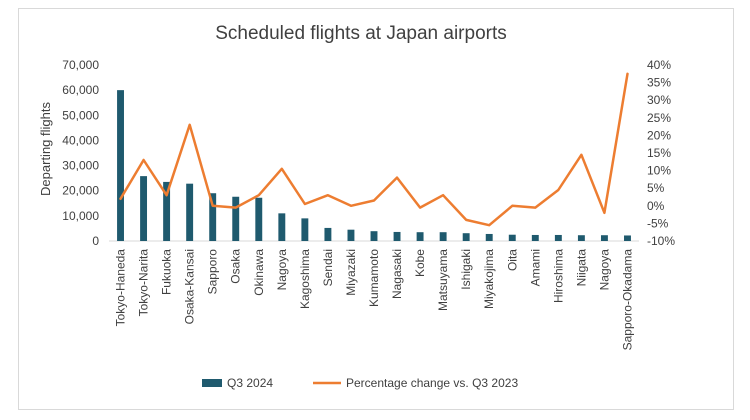 Image resolution: width=750 pixels, height=420 pixels. I want to click on x-tick-label: Niigata, so click(581, 268).